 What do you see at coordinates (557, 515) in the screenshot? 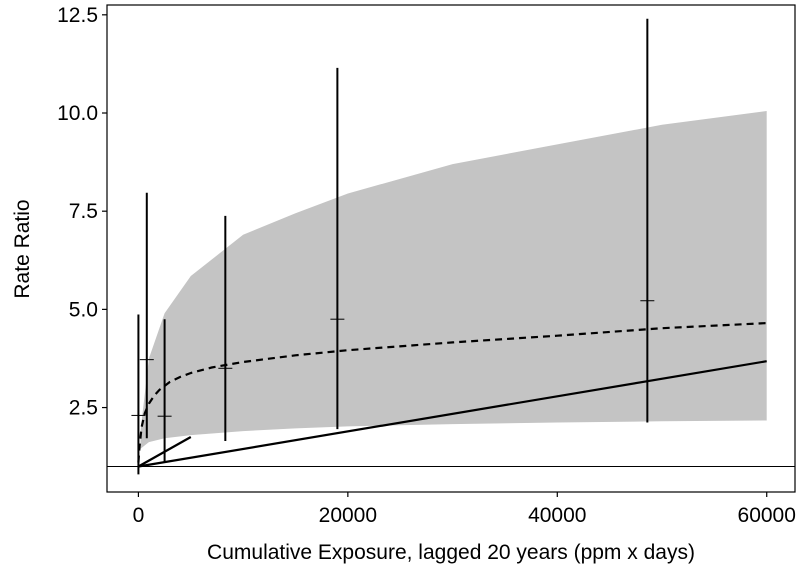
I see `x-tick-label-3: 40000` at bounding box center [557, 515].